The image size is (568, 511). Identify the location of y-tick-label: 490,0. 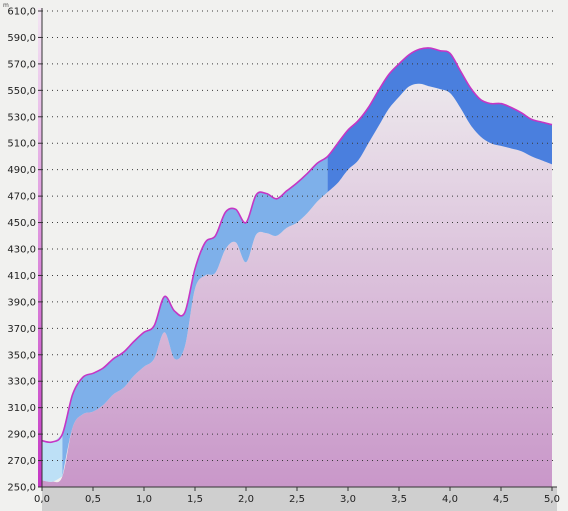
(21, 170).